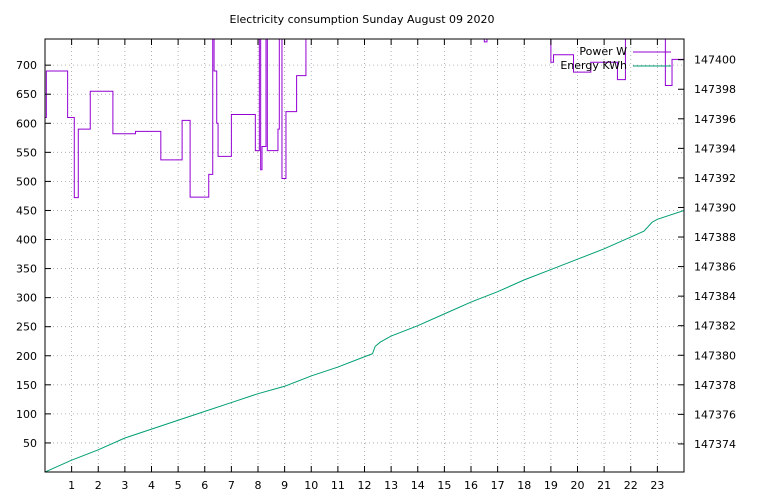 Image resolution: width=768 pixels, height=500 pixels. Describe the element at coordinates (657, 485) in the screenshot. I see `x-tick-label: 23` at that location.